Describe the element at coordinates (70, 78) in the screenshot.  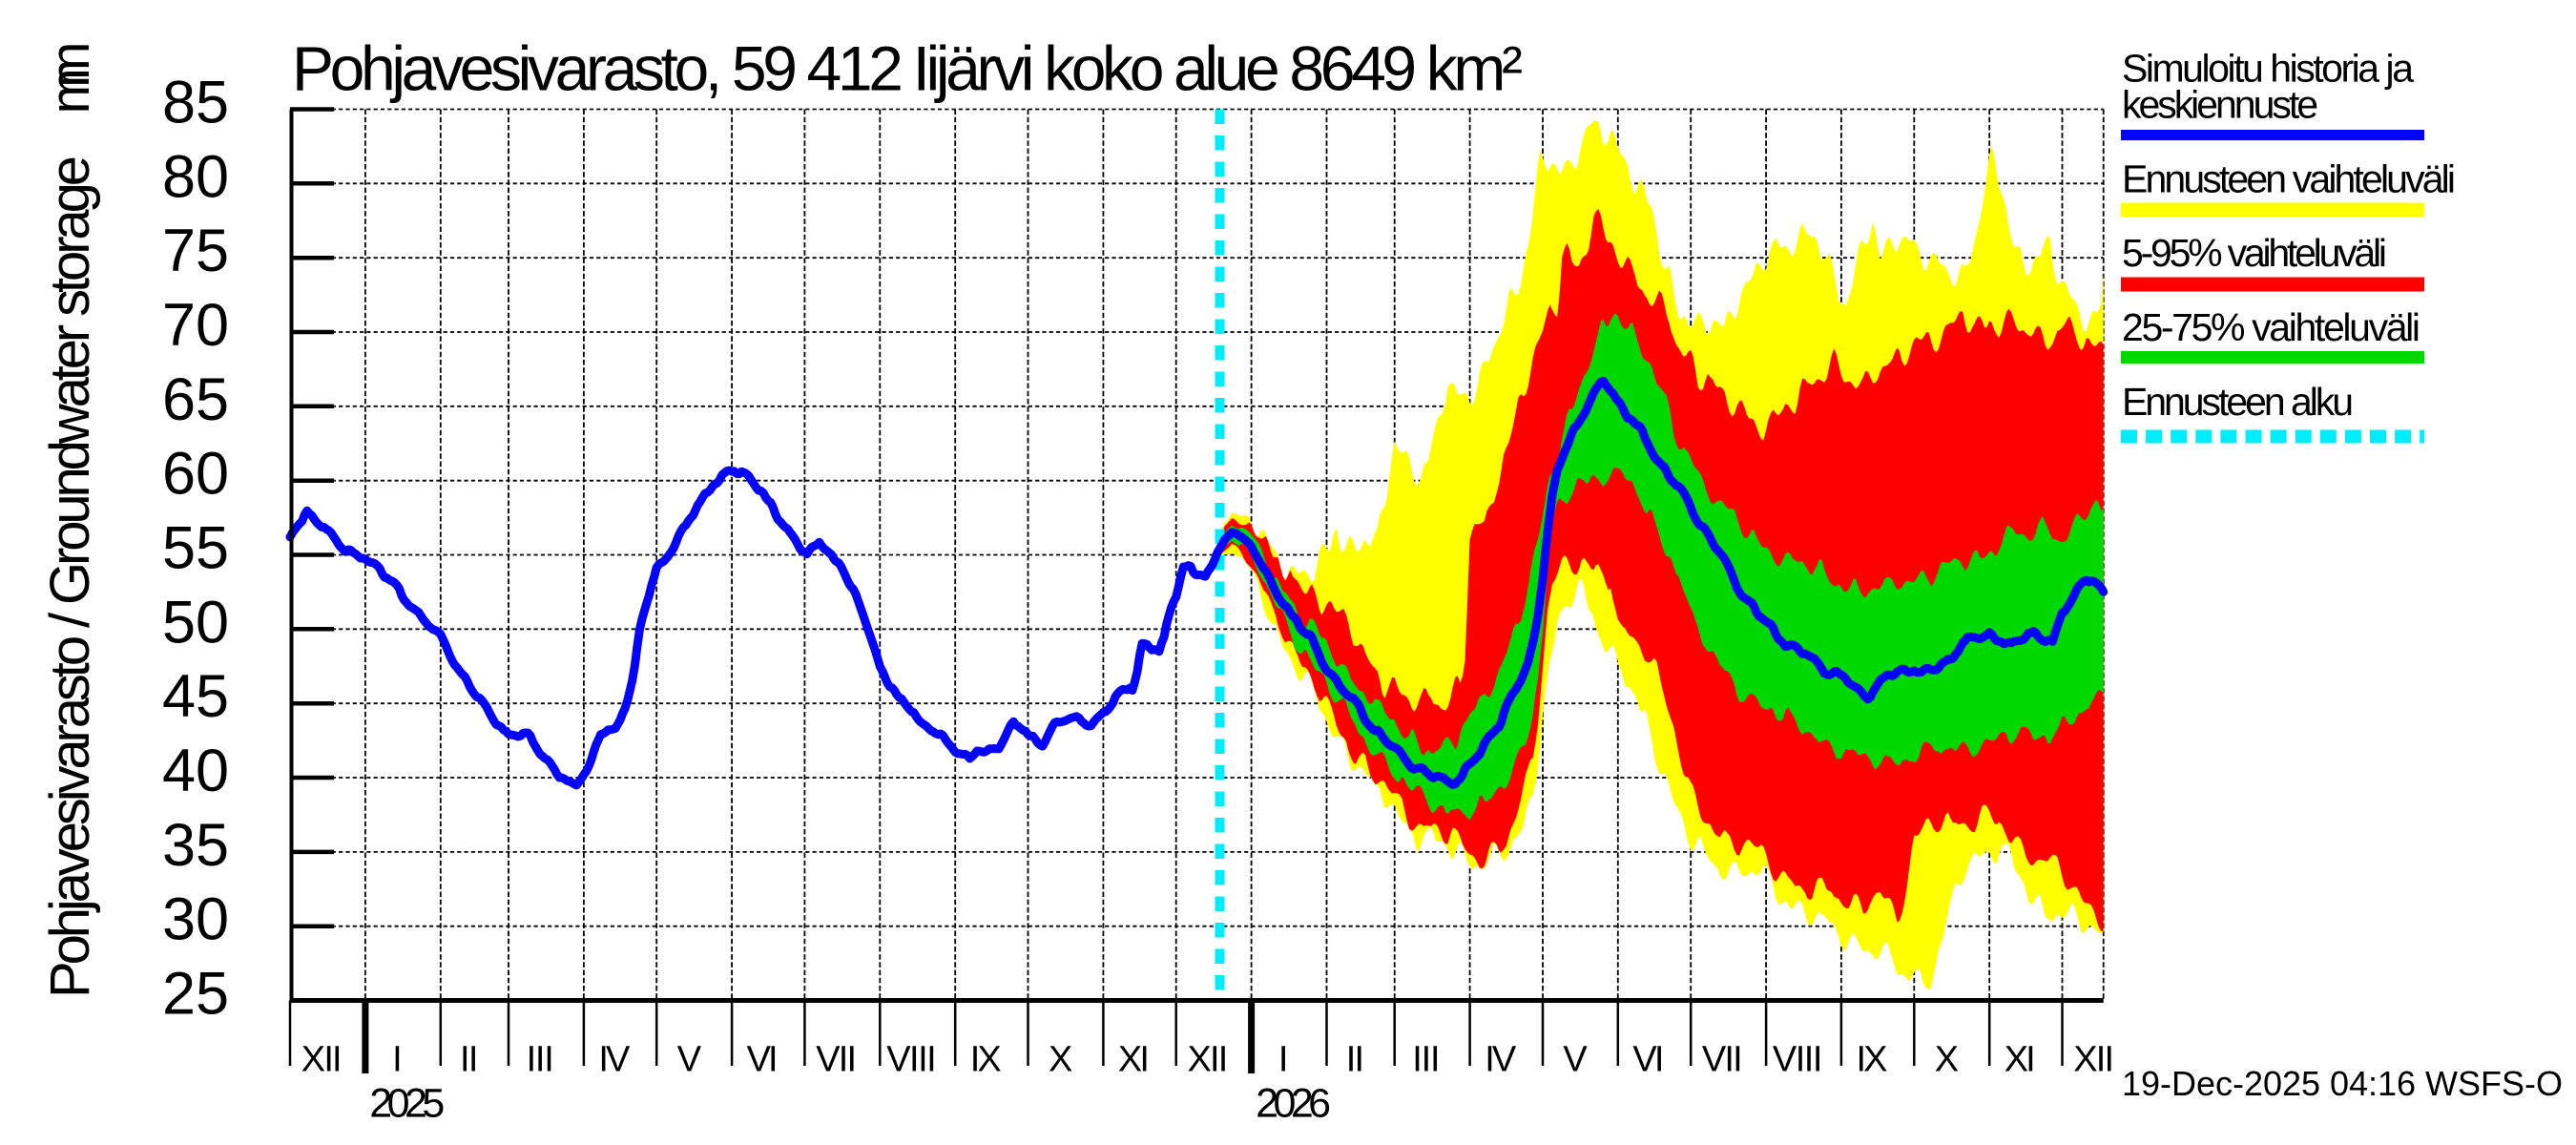
I see `svg-text: mm` at that location.